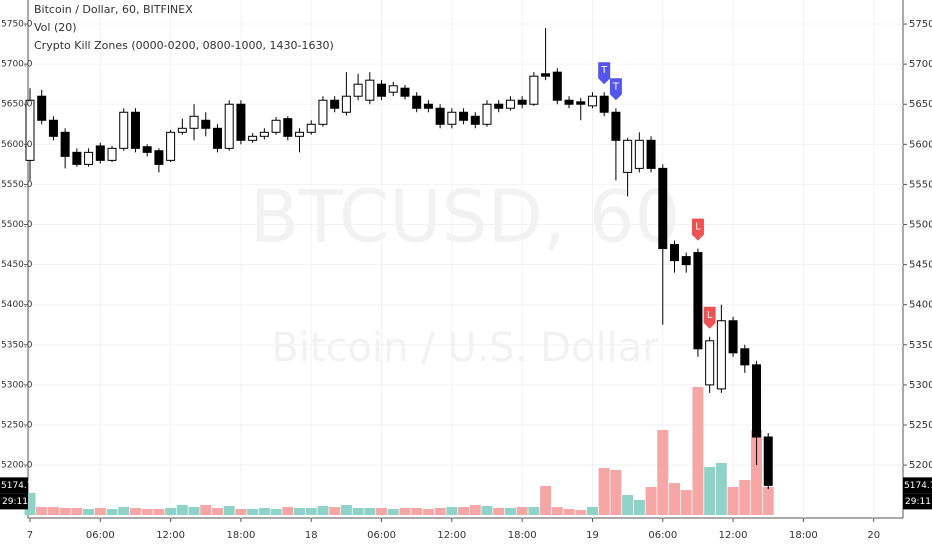  Describe the element at coordinates (30, 535) in the screenshot. I see `x-tick-label: 7` at that location.